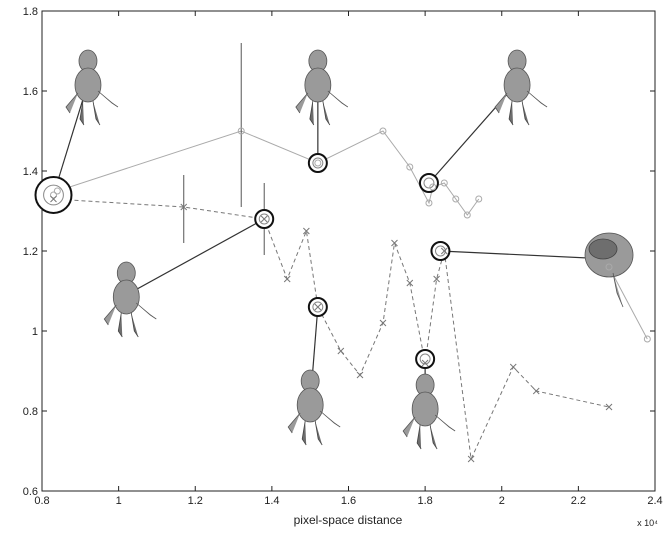 This screenshot has height=533, width=667. What do you see at coordinates (647, 523) in the screenshot?
I see `x-multiplier-label: x 10⁴` at bounding box center [647, 523].